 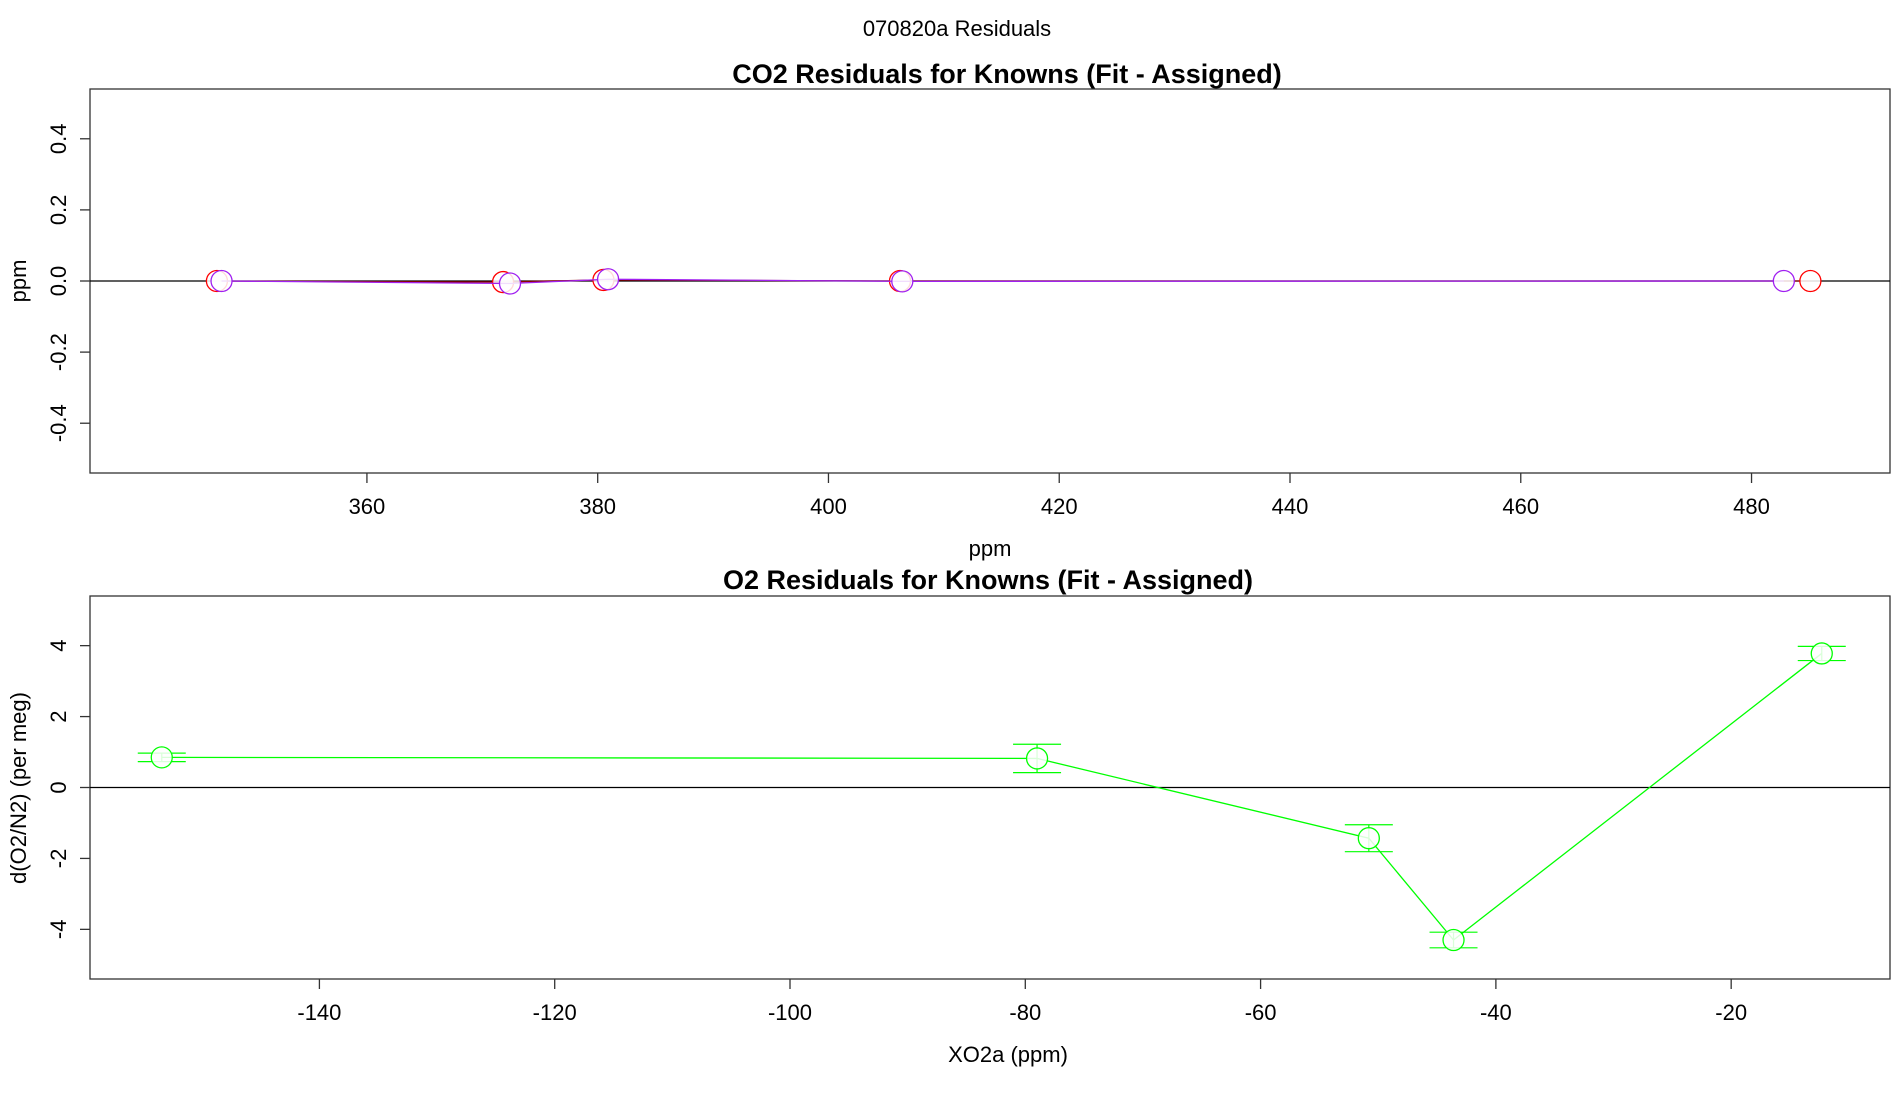 What do you see at coordinates (957, 28) in the screenshot?
I see `figure-suptitle: 070820a Residuals` at bounding box center [957, 28].